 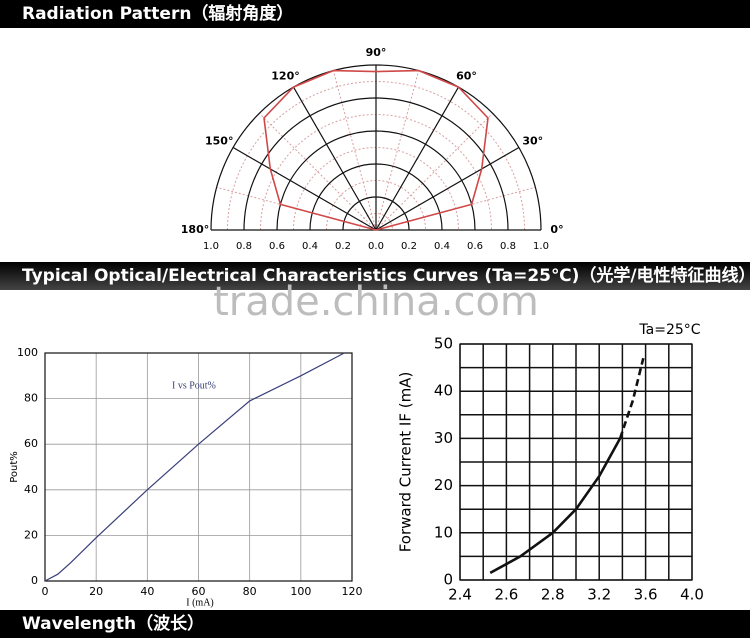 I want to click on header-bar, so click(x=375, y=14).